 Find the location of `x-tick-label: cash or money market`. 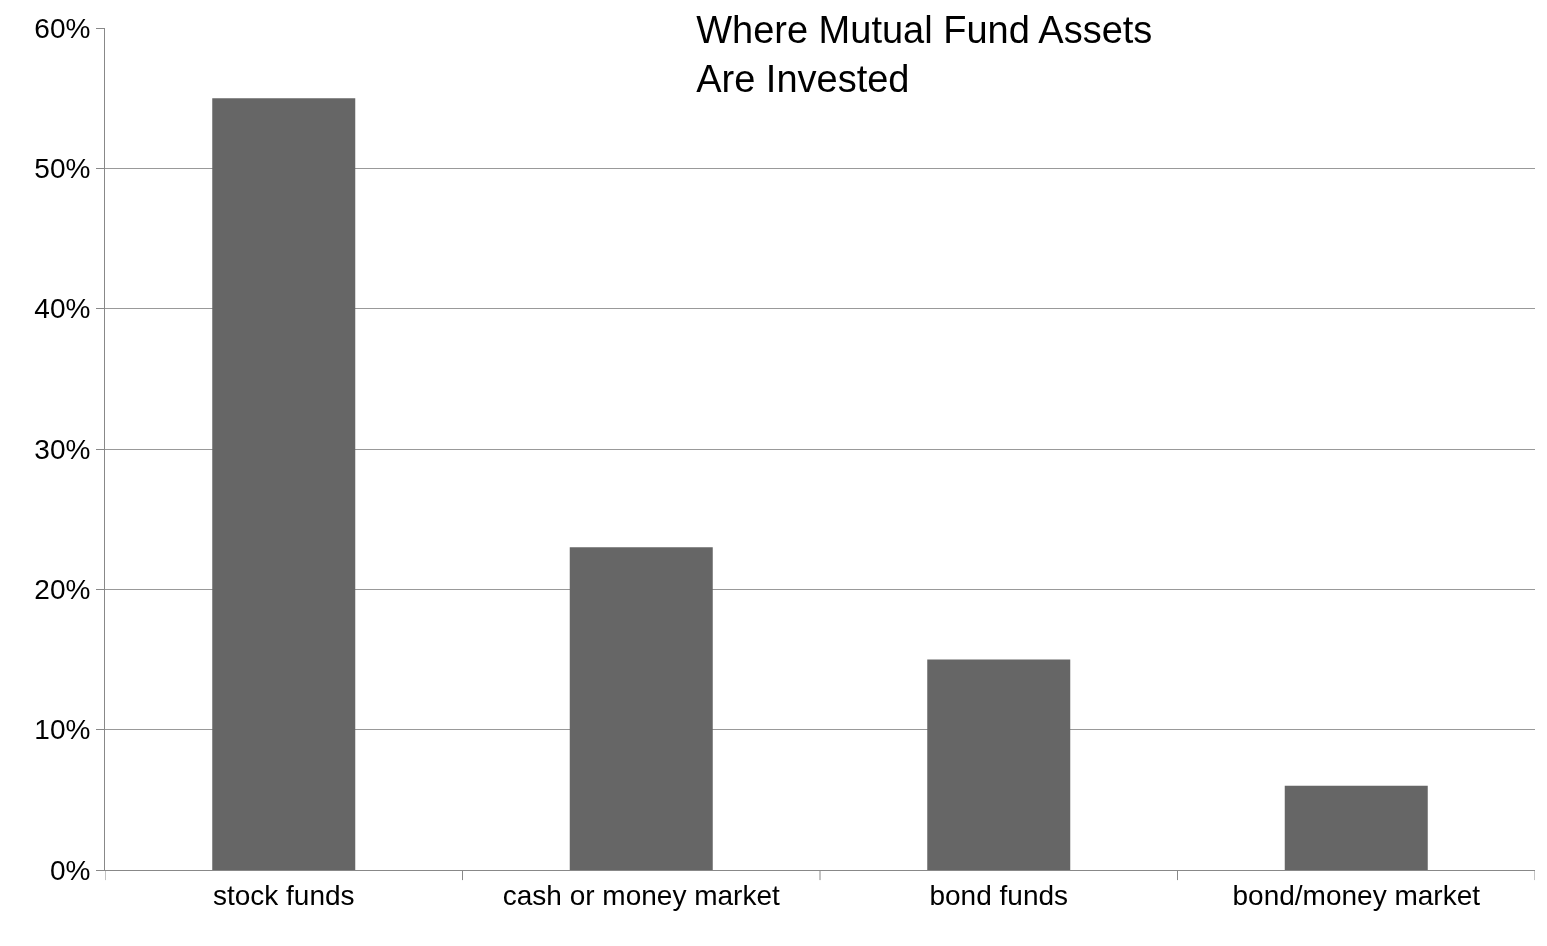

x-tick-label: cash or money market is located at coordinates (641, 895).